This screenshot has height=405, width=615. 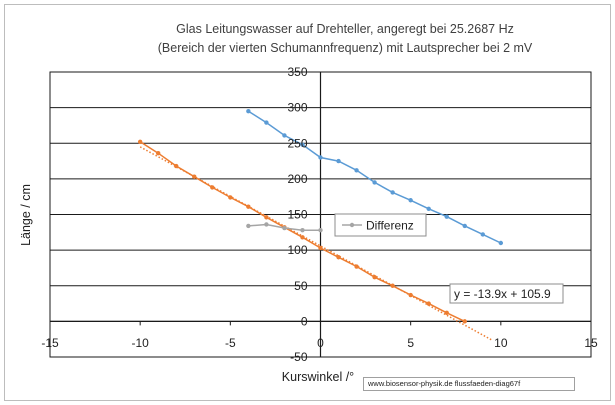 I want to click on x-axis-label: Kurswinkel /°, so click(x=318, y=377).